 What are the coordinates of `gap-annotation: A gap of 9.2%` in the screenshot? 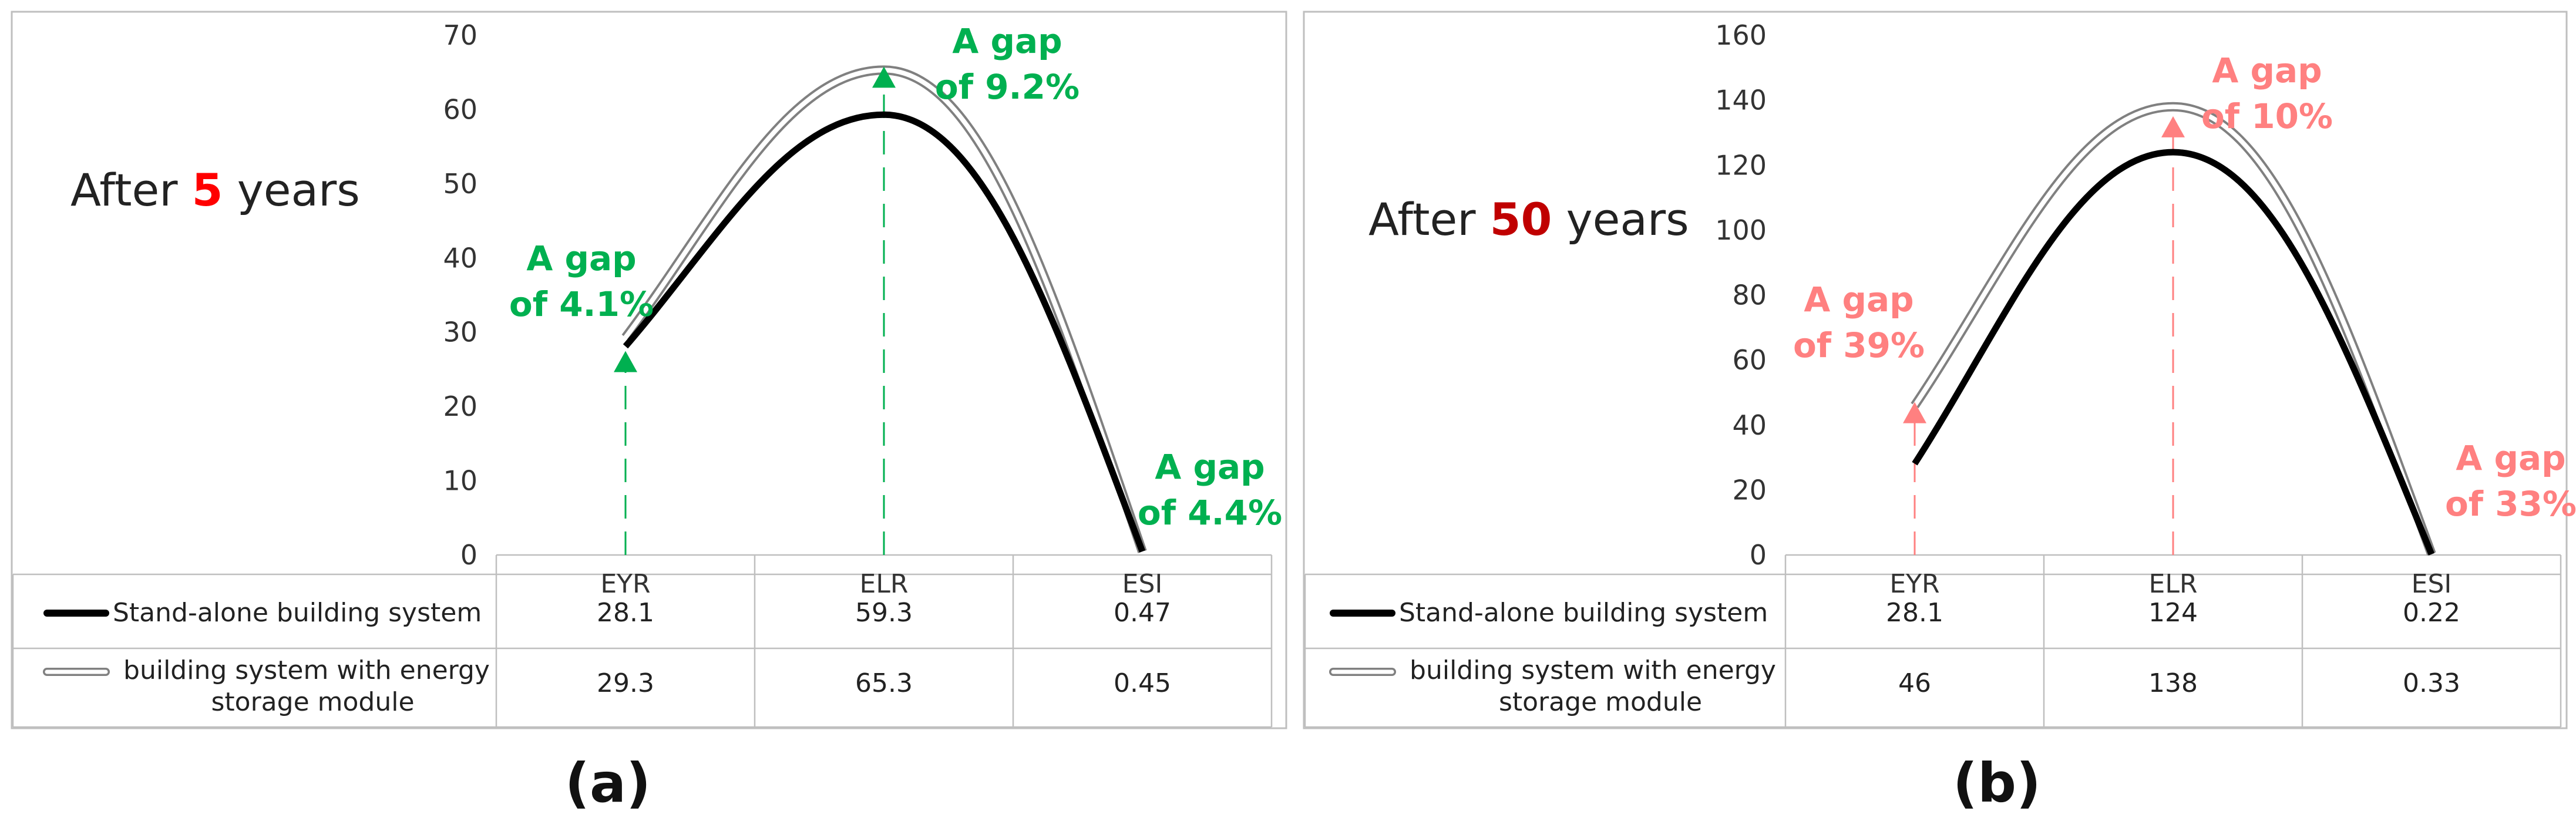 It's located at (1007, 64).